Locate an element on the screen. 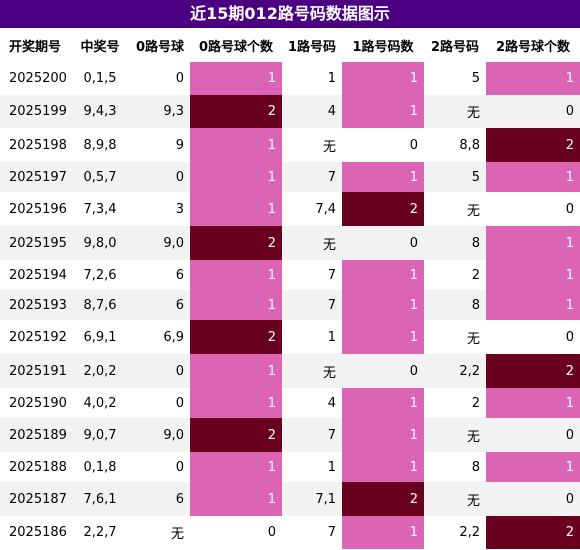  table-row: 2025190 4,0,2 0 1 4 1 2 1 is located at coordinates (290, 403).